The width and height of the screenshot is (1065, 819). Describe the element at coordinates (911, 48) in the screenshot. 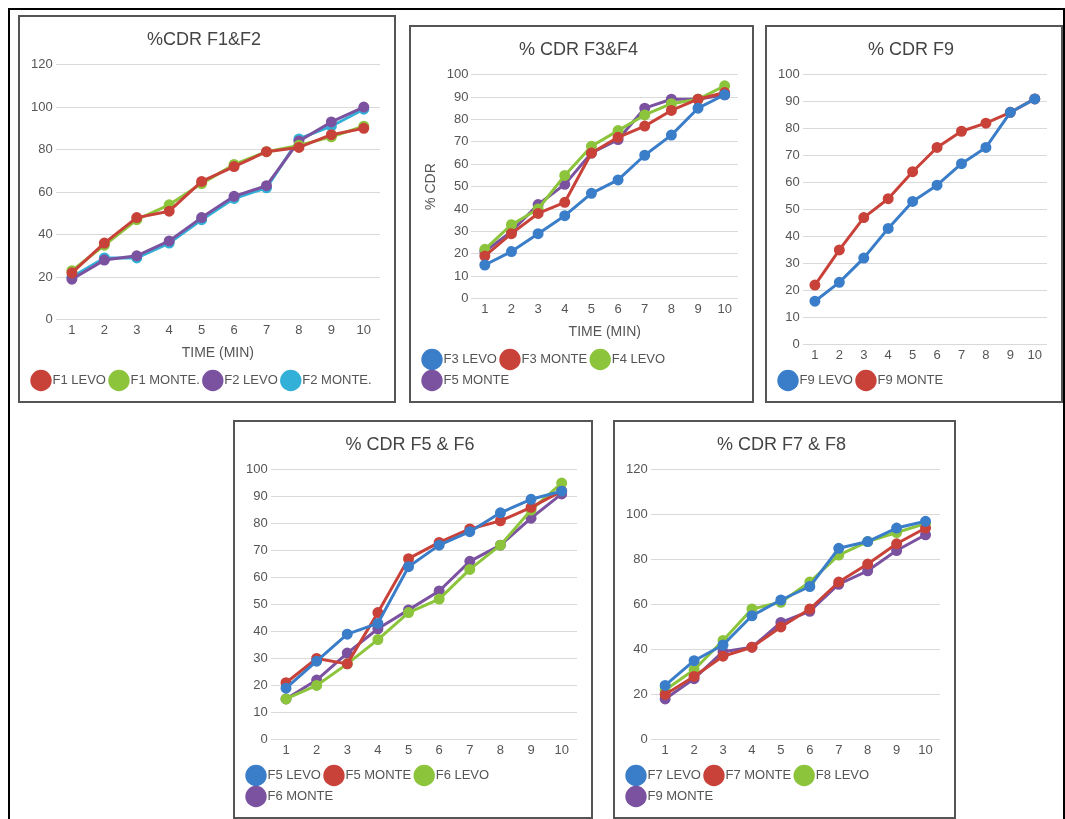

I see `chart-title: % CDR F9` at that location.